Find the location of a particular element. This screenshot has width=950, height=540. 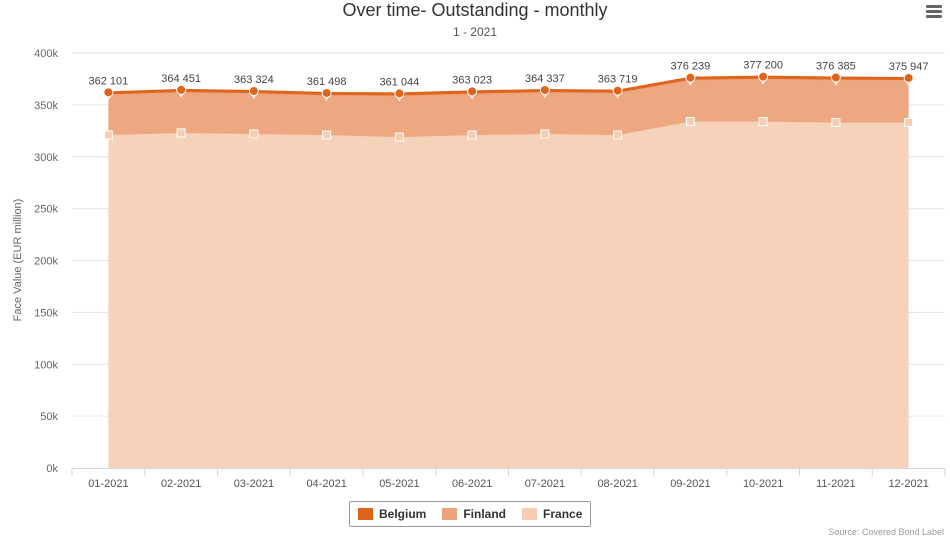

y-tick-label: 400k is located at coordinates (46, 54).